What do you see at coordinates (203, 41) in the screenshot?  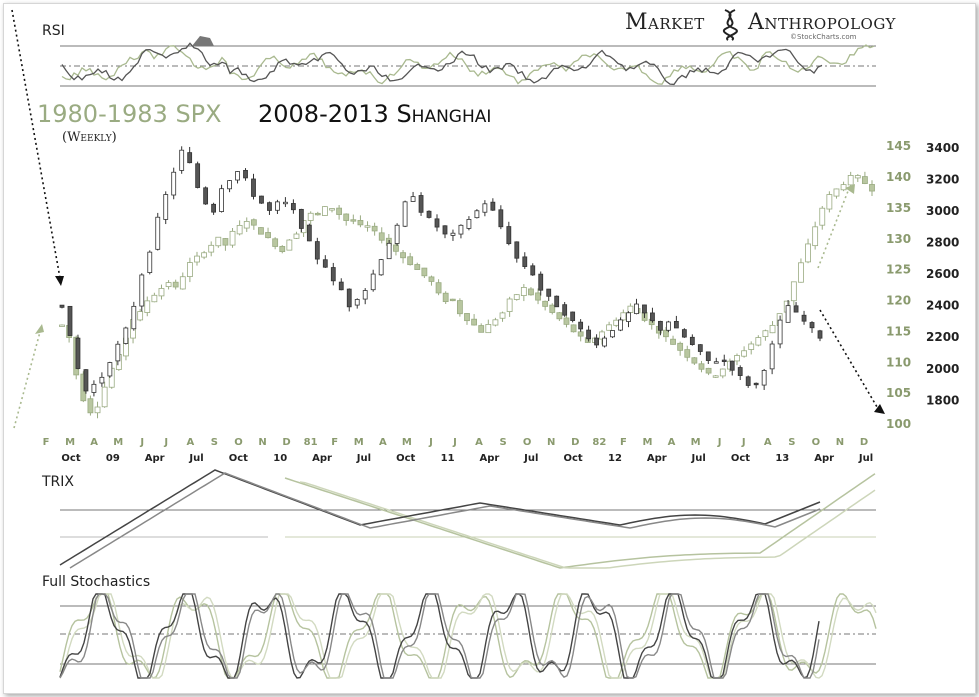 I see `rsi-overbought-fill` at bounding box center [203, 41].